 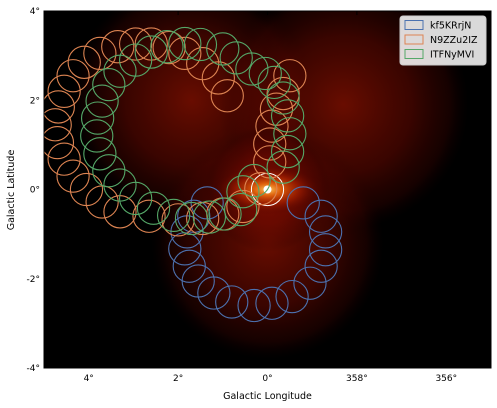 I want to click on y-axis-title: Galactic Latitude, so click(x=11, y=190).